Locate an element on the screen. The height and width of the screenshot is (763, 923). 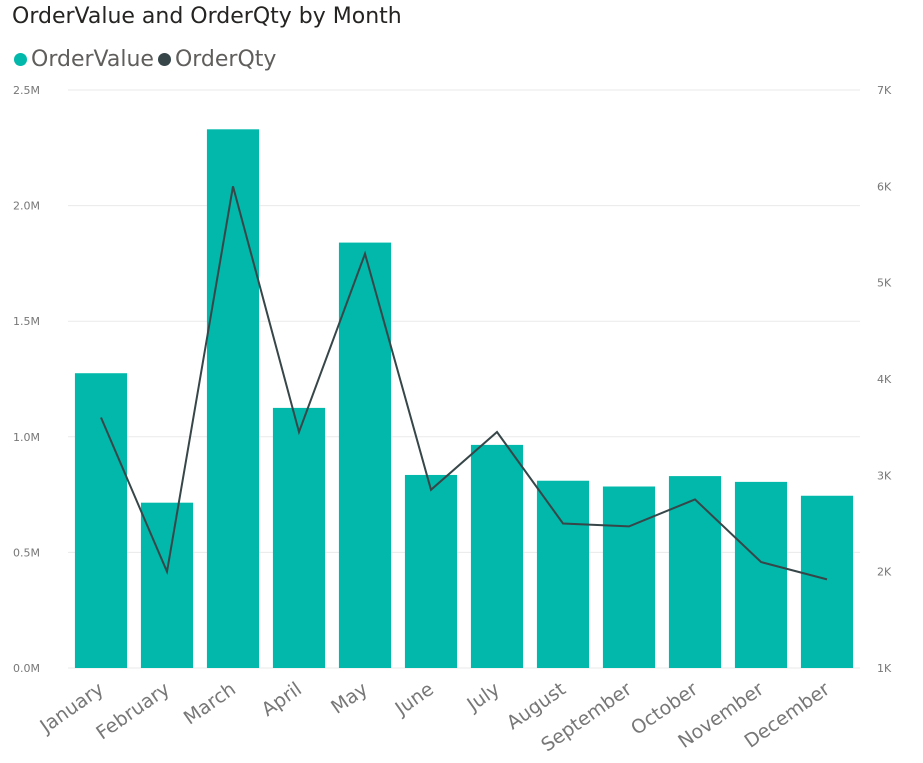
chart-title: OrderValue and OrderQty by Month is located at coordinates (207, 16).